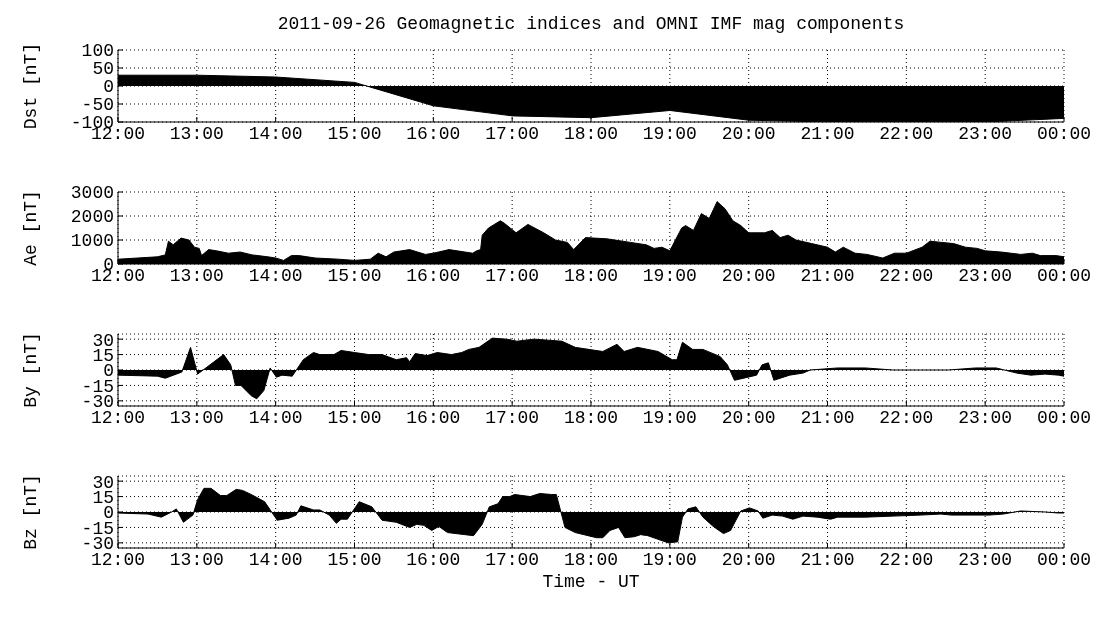 The image size is (1106, 630). What do you see at coordinates (31, 370) in the screenshot?
I see `y-axis-title: By [nT]` at bounding box center [31, 370].